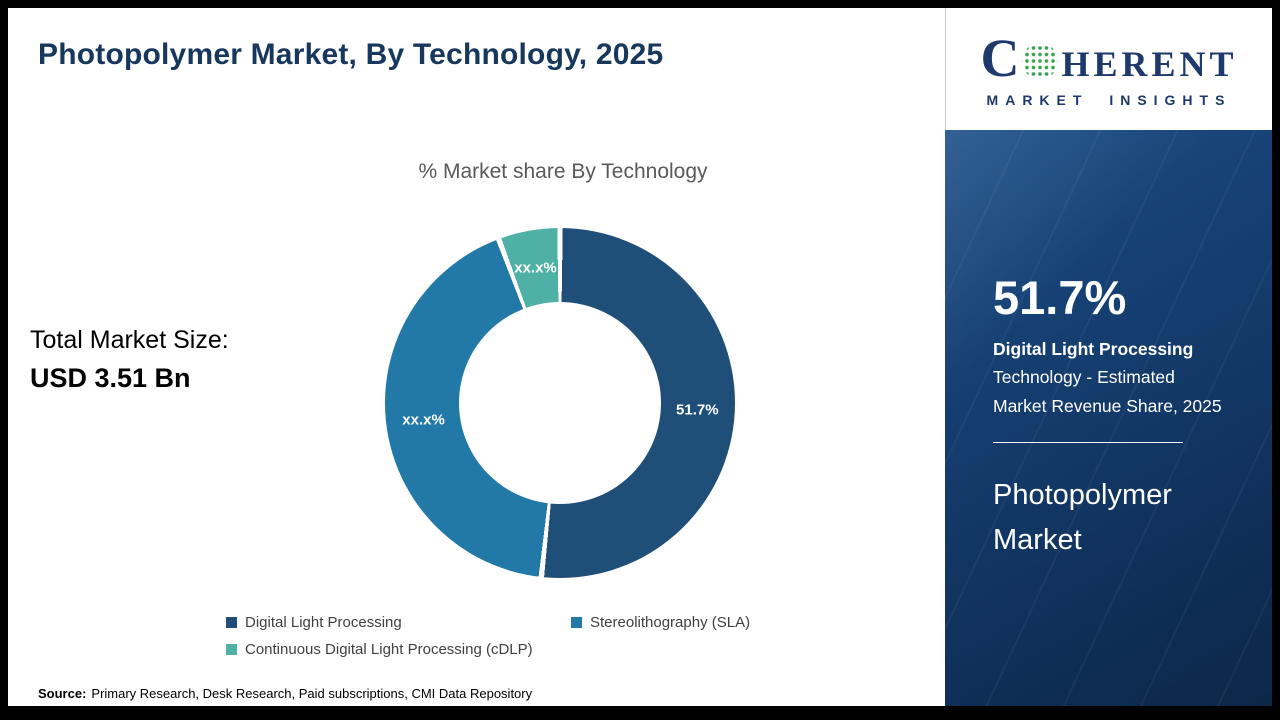 This screenshot has width=1280, height=720. Describe the element at coordinates (1093, 349) in the screenshot. I see `stat-description-bold: Digital Light Processing` at that location.